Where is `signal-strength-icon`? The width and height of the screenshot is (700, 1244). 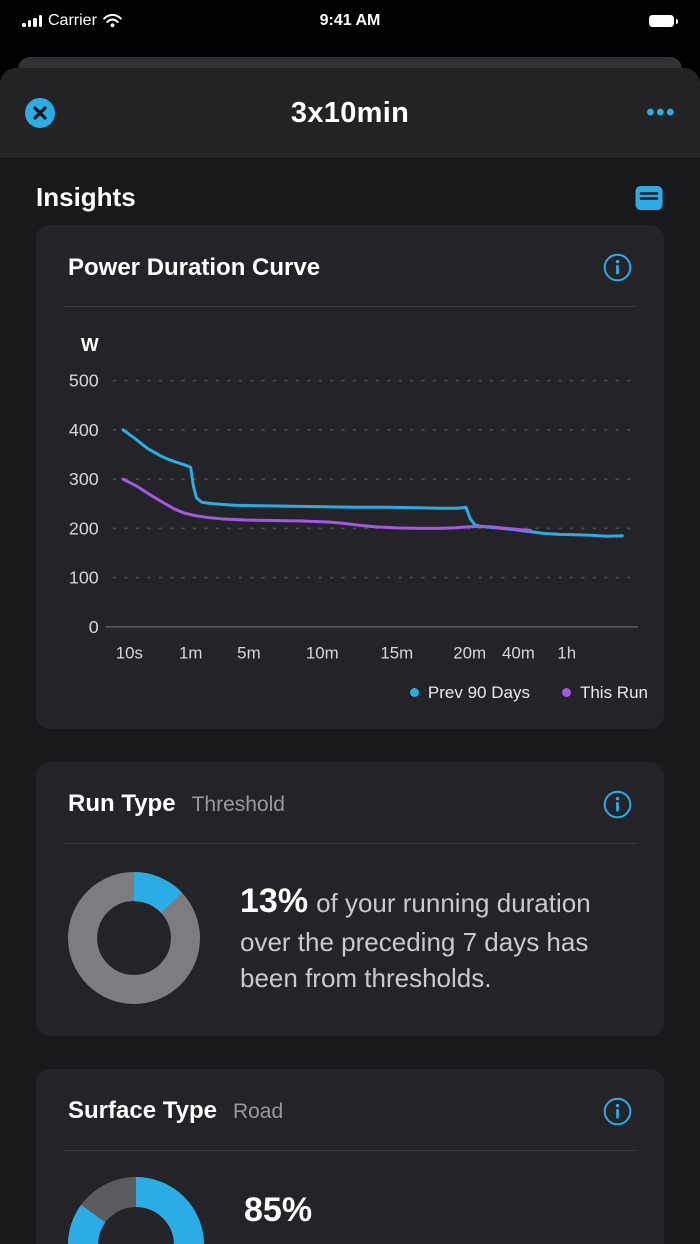
signal-strength-icon is located at coordinates (32, 21).